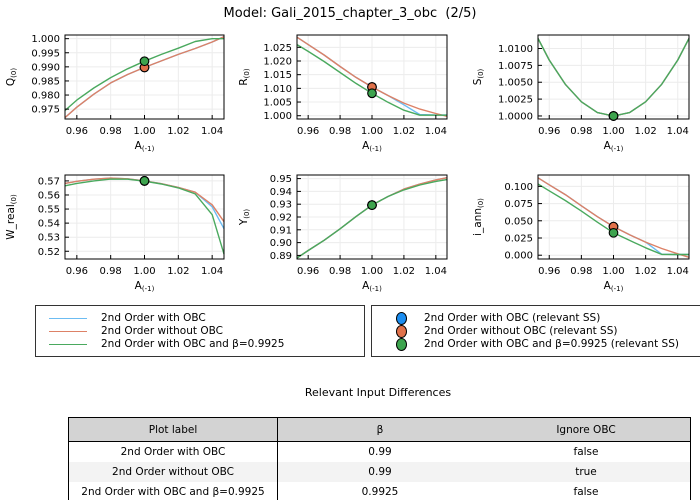 This screenshot has height=500, width=700. I want to click on y-tick-label: 0.92, so click(281, 218).